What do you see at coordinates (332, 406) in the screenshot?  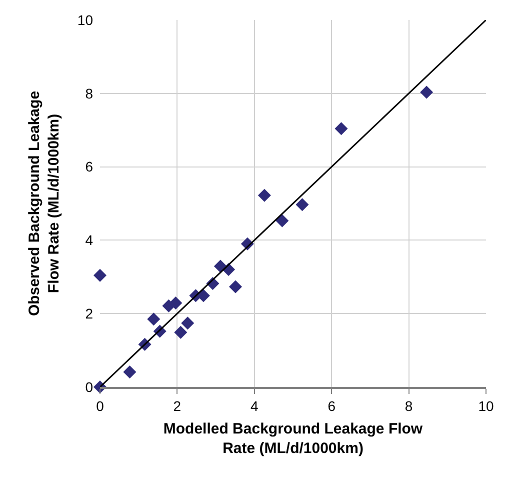 I see `x-tick-label: 6` at bounding box center [332, 406].